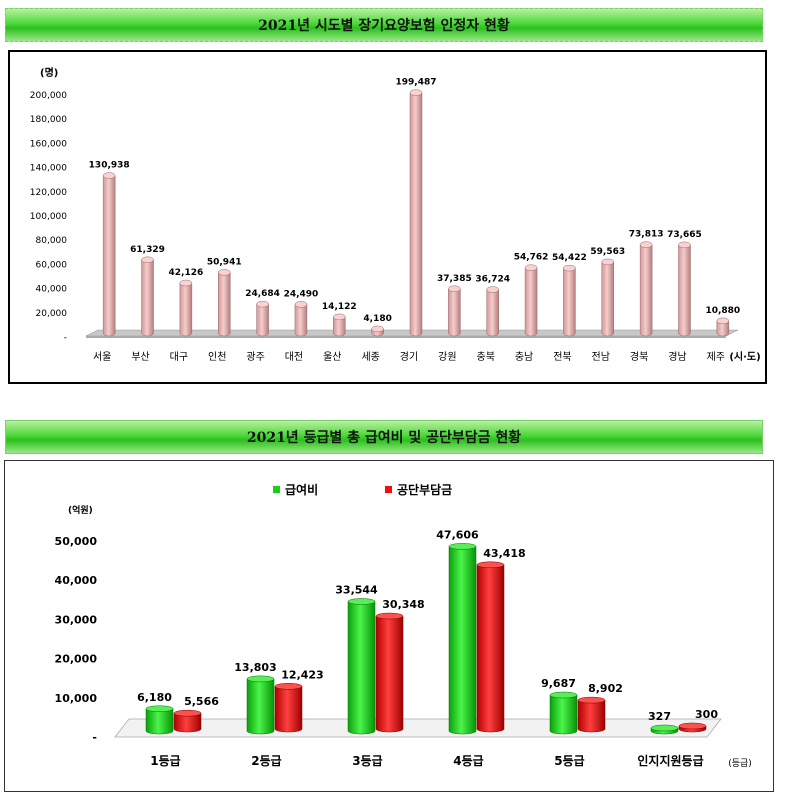 Image resolution: width=785 pixels, height=801 pixels. I want to click on chart1-category-label: 인천, so click(217, 357).